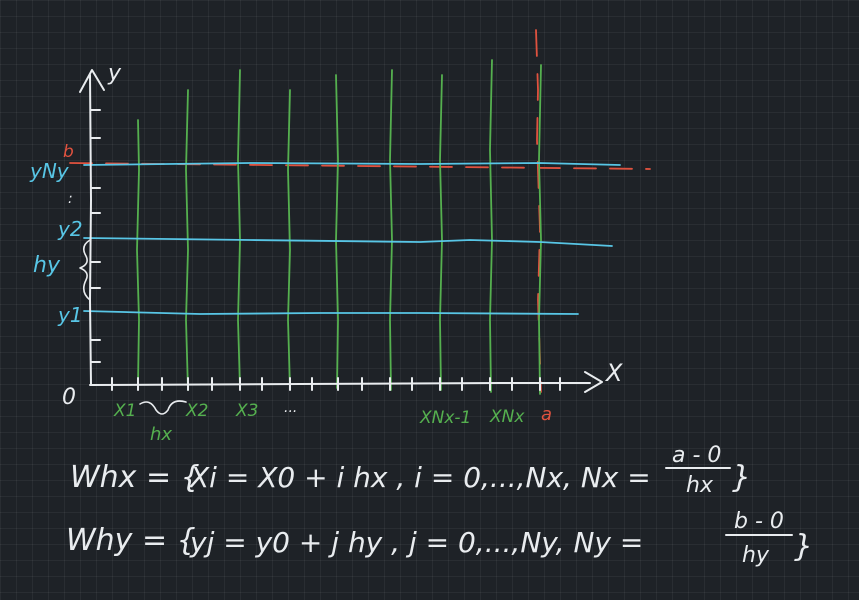  What do you see at coordinates (68, 152) in the screenshot?
I see `label-b: b` at bounding box center [68, 152].